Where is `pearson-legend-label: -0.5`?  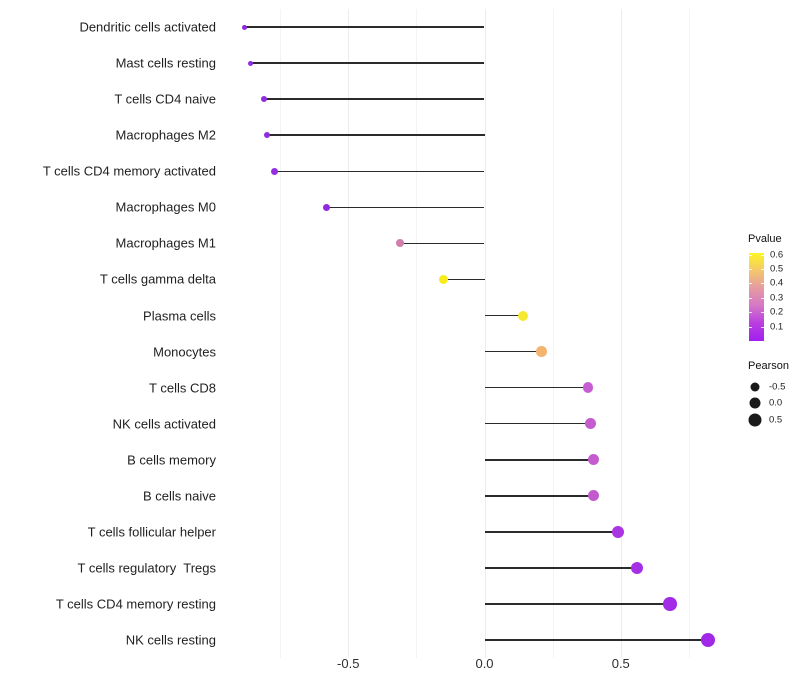 pearson-legend-label: -0.5 is located at coordinates (777, 387).